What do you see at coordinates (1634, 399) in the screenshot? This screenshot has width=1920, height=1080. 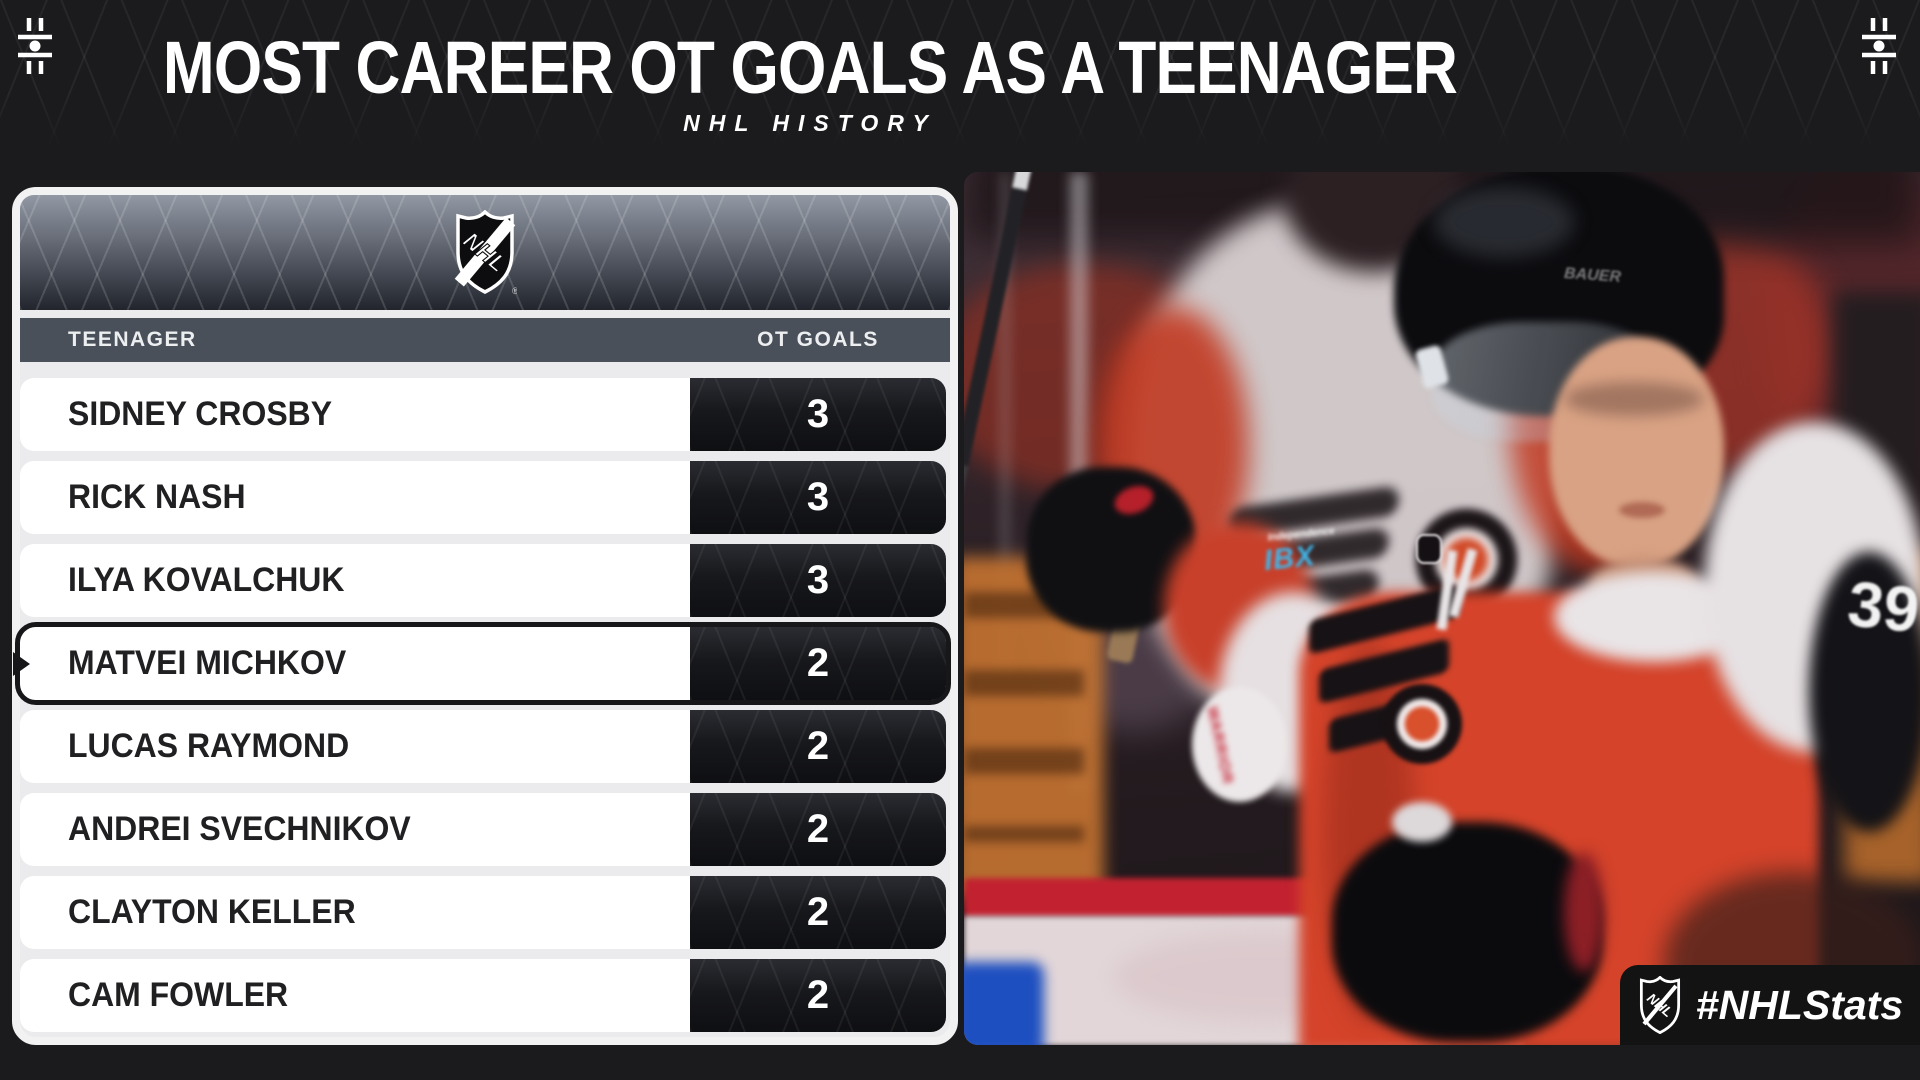 I see `face-shadow` at bounding box center [1634, 399].